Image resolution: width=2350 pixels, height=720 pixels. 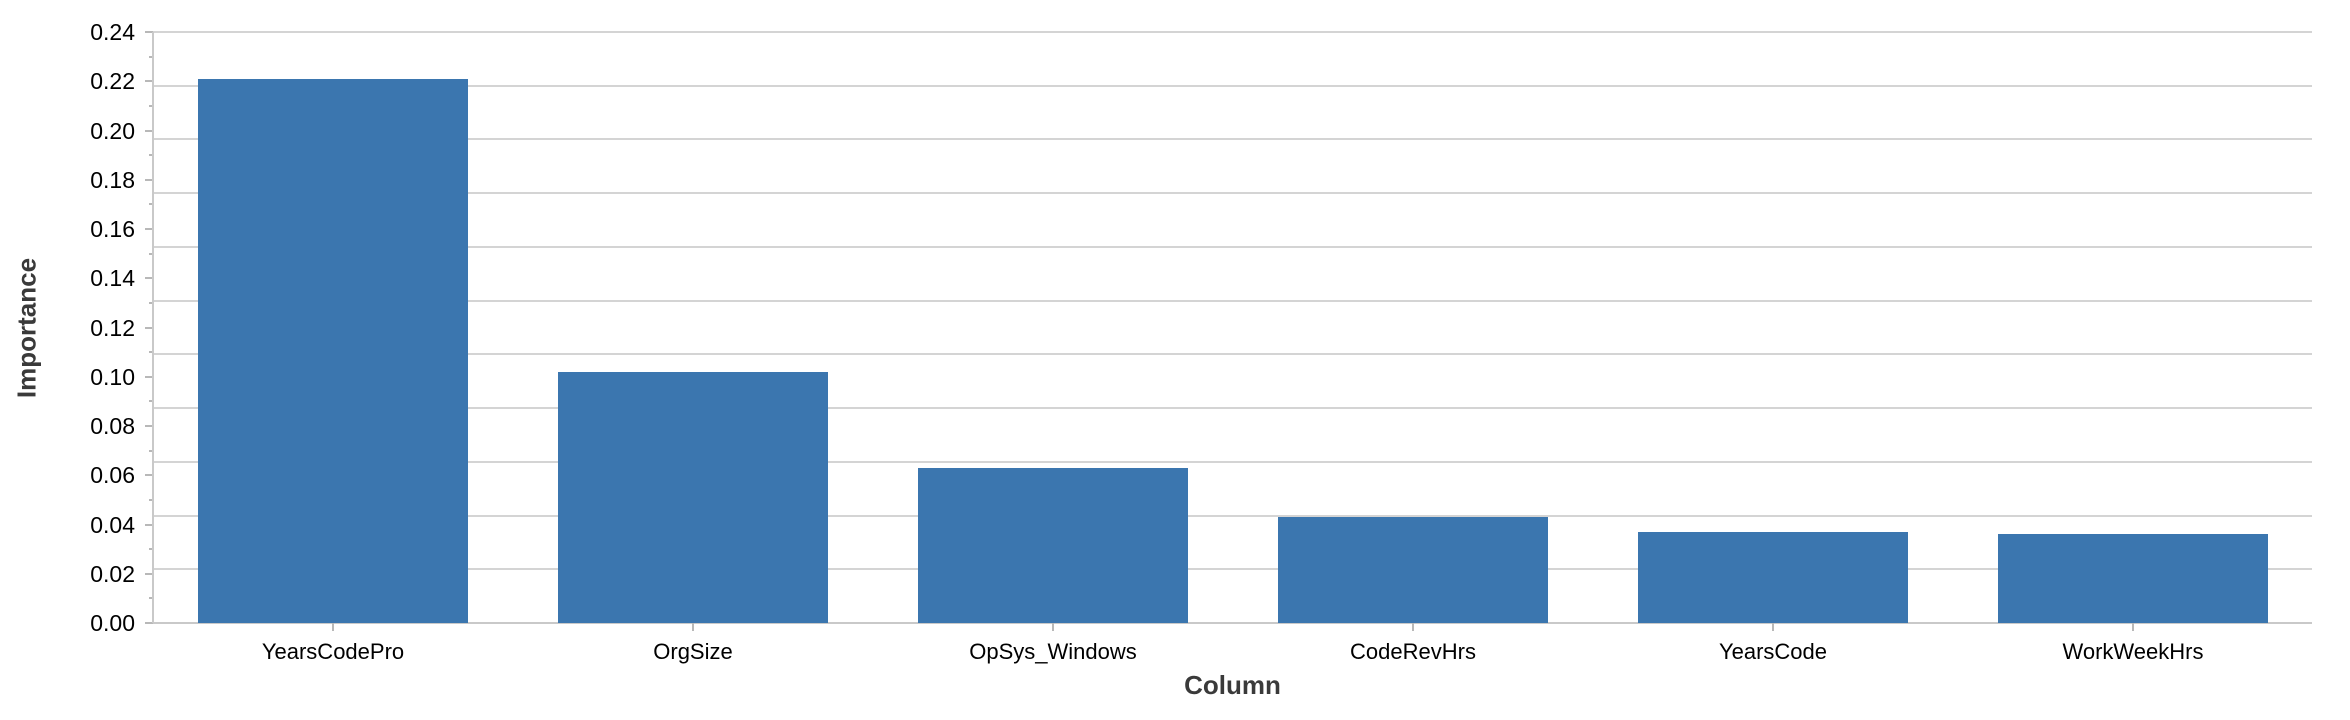 What do you see at coordinates (1232, 685) in the screenshot?
I see `x-axis-title: Column` at bounding box center [1232, 685].